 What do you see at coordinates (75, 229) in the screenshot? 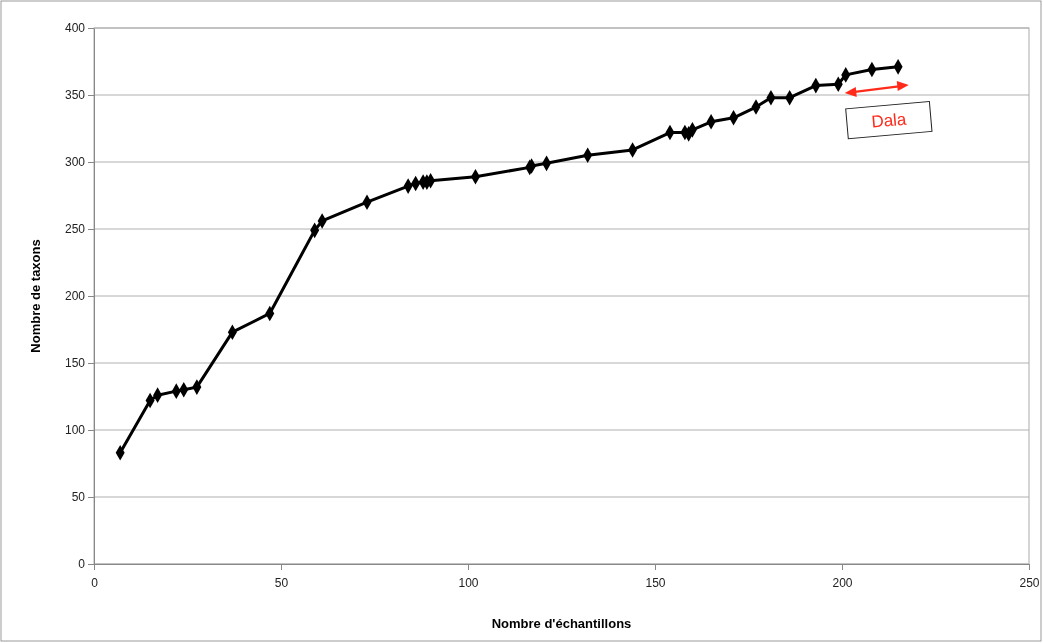
I see `y-tick-label: 250` at bounding box center [75, 229].